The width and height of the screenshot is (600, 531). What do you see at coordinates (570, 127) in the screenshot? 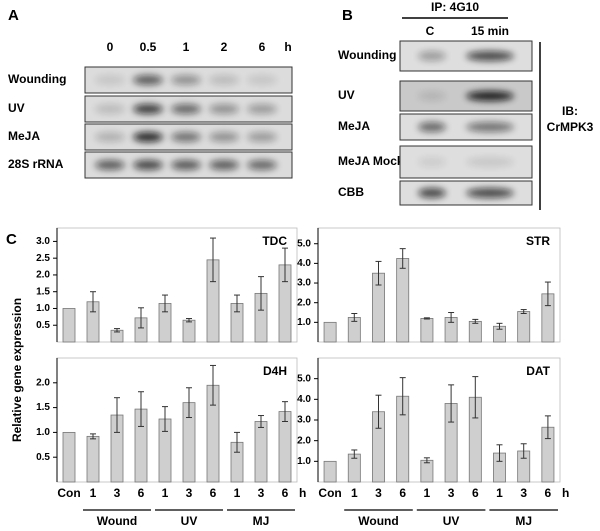
I see `ib-label: CrMPK3` at bounding box center [570, 127].